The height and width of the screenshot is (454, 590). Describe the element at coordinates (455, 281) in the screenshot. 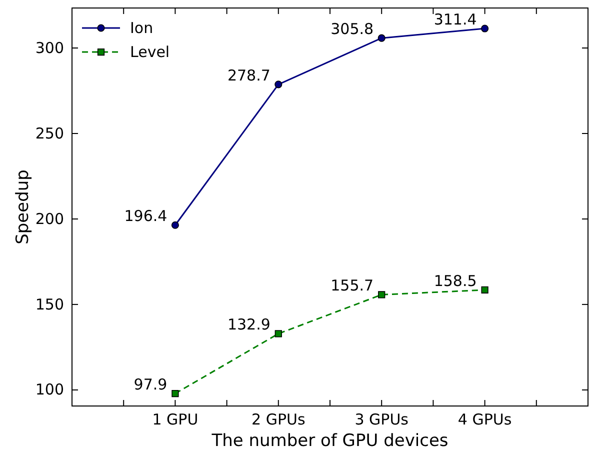

I see `data-label: 158.5` at that location.